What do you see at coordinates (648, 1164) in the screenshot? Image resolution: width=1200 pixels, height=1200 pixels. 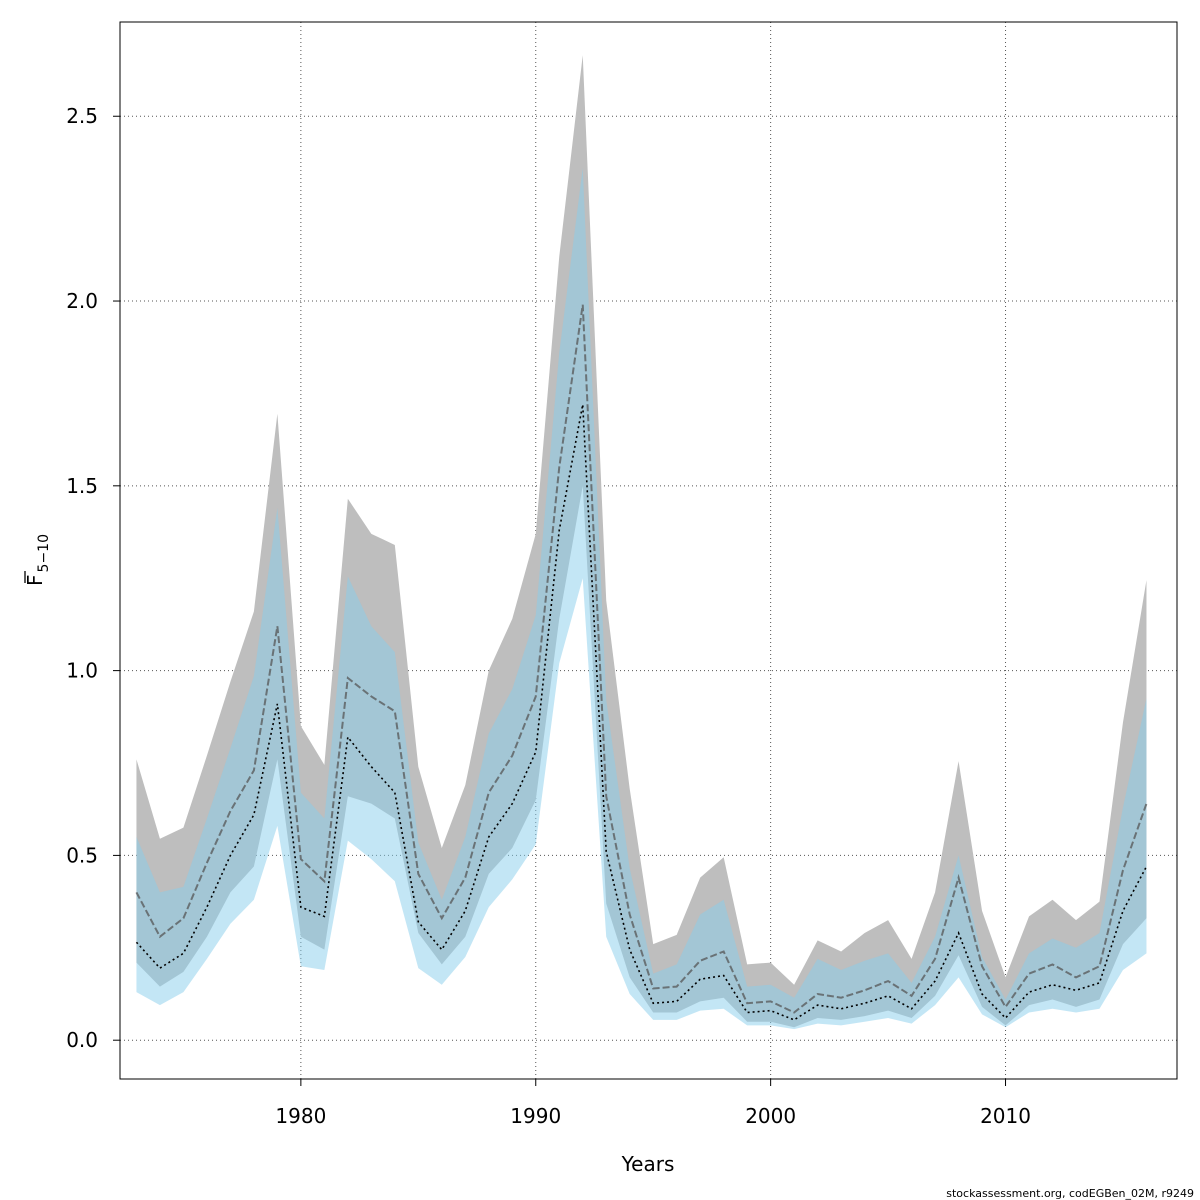 I see `x-axis-title: Years` at bounding box center [648, 1164].